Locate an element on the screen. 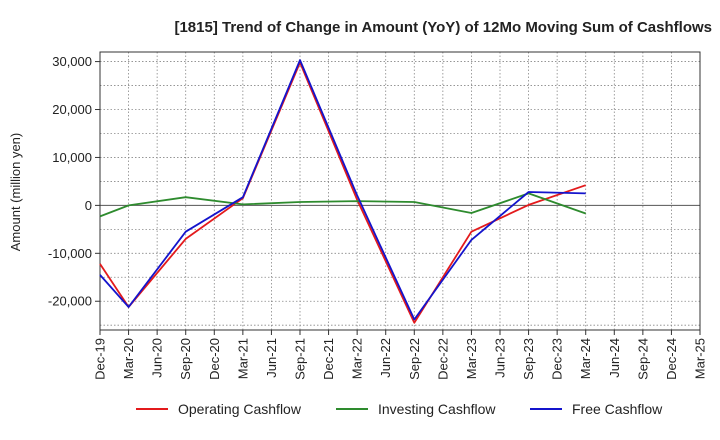 This screenshot has width=720, height=440. operating-cashflow-legend-label: Operating Cashflow is located at coordinates (240, 409).